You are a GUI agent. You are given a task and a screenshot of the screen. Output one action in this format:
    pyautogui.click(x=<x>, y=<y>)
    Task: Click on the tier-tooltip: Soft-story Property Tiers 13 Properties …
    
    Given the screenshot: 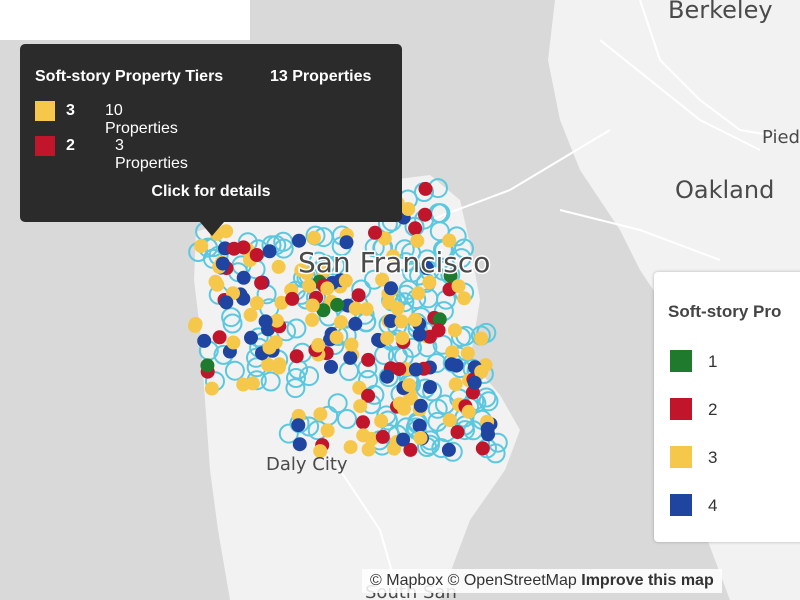 What is the action you would take?
    pyautogui.click(x=211, y=133)
    